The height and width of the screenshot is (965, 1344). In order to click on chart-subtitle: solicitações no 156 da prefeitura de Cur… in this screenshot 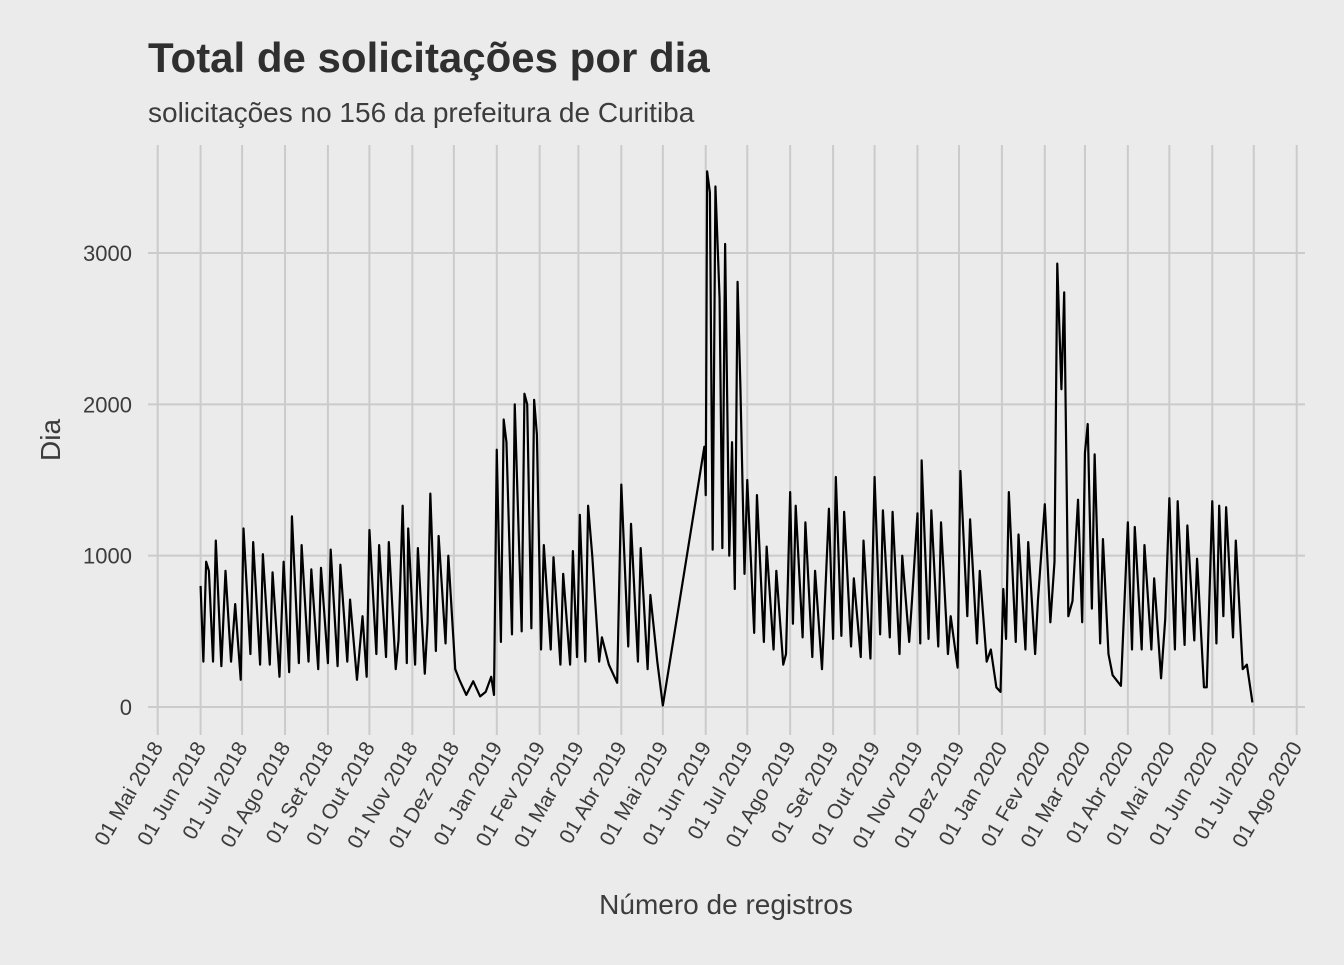, I will do `click(421, 112)`.